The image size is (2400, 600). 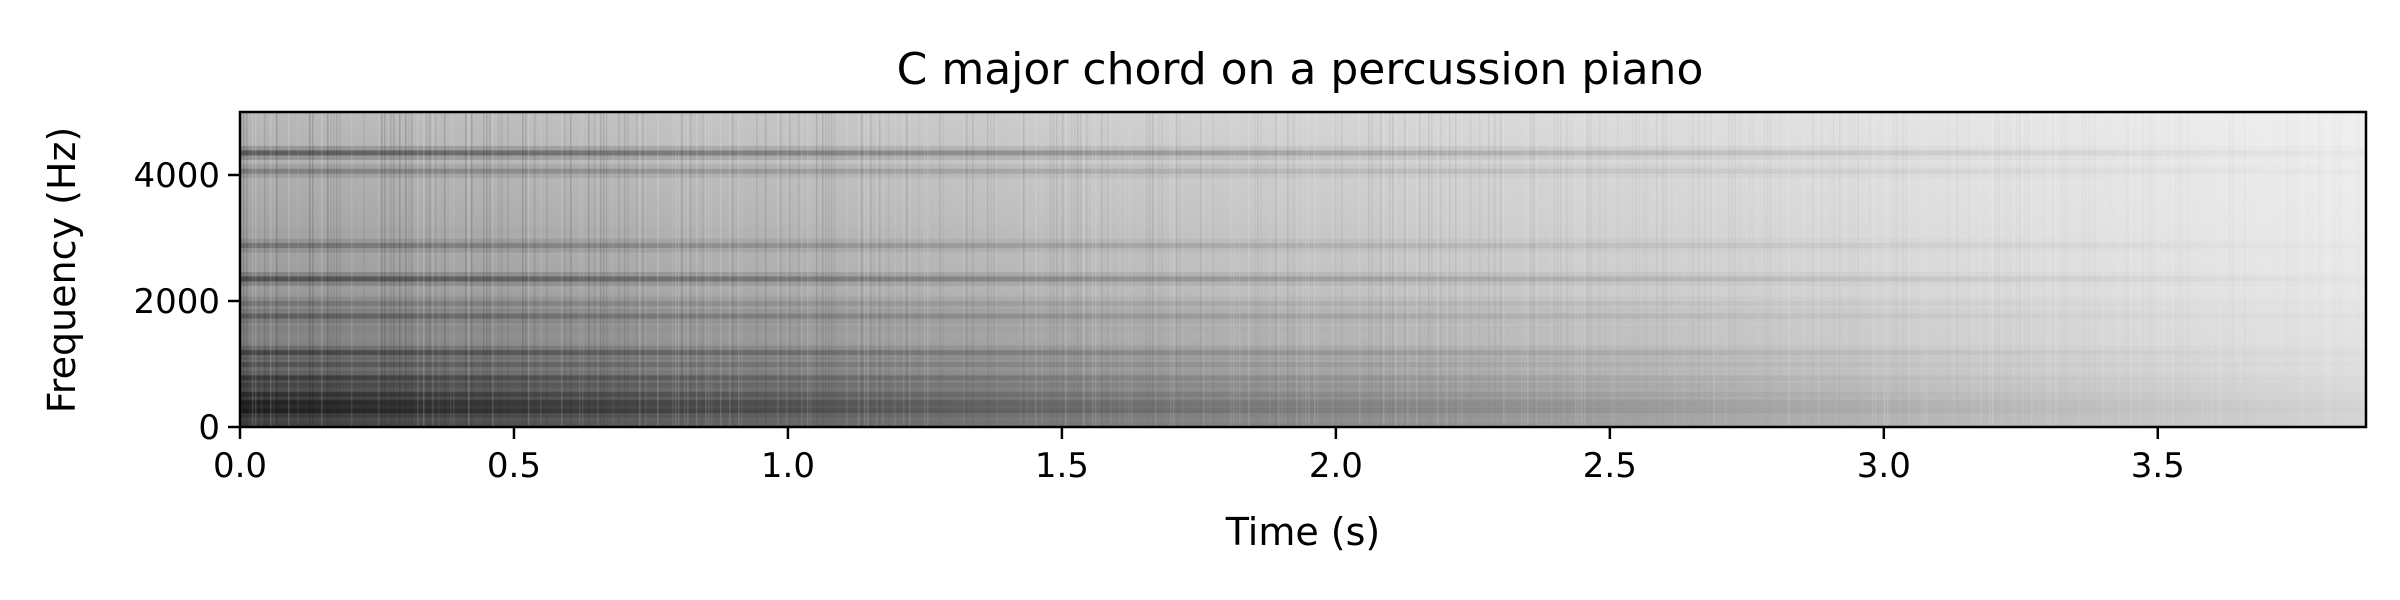 What do you see at coordinates (1062, 466) in the screenshot?
I see `x-tick-label: 1.5` at bounding box center [1062, 466].